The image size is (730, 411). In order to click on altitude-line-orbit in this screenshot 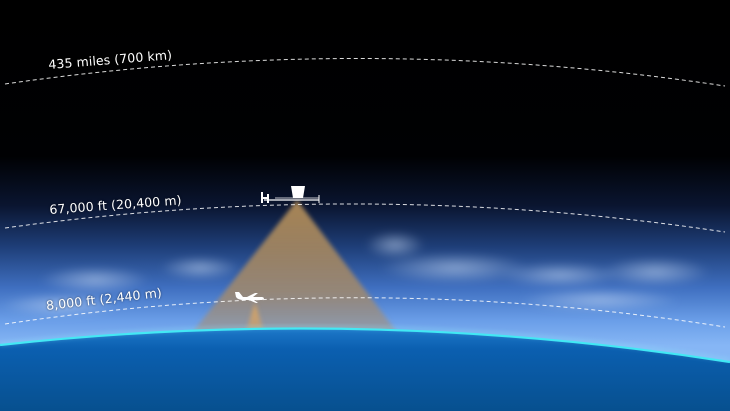, I will do `click(365, 72)`.